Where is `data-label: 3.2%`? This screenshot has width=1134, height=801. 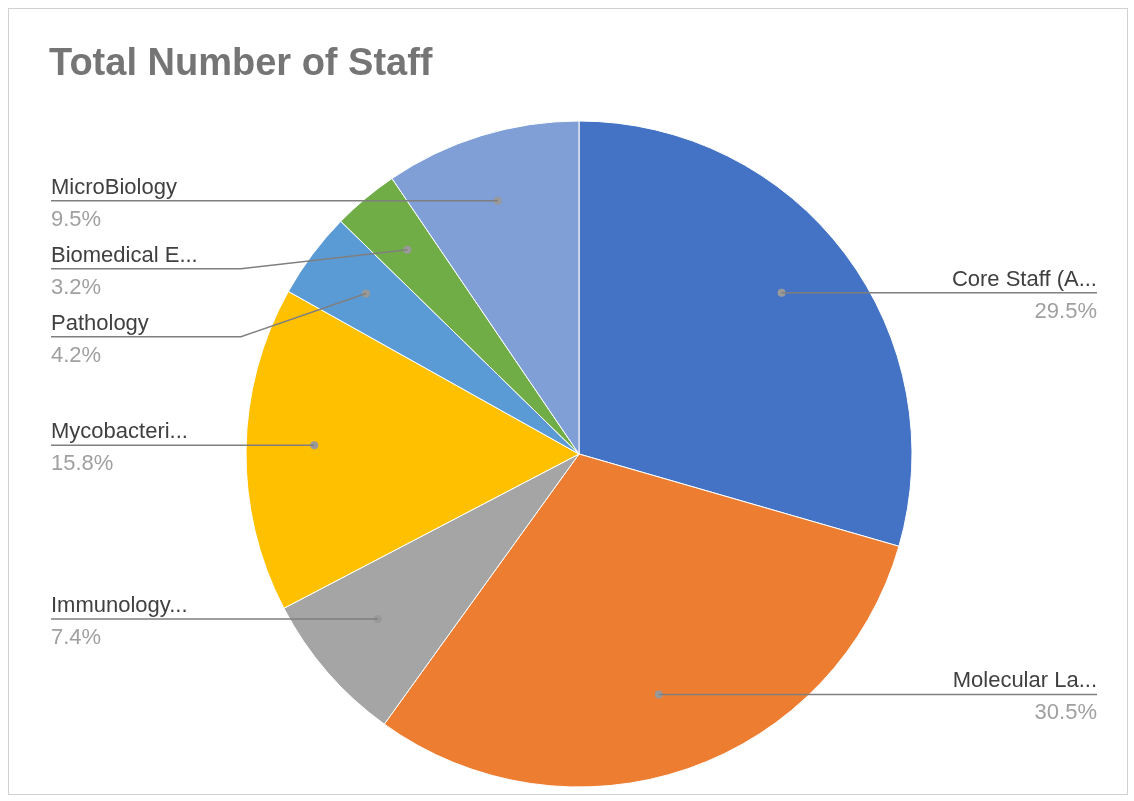
data-label: 3.2% is located at coordinates (76, 286).